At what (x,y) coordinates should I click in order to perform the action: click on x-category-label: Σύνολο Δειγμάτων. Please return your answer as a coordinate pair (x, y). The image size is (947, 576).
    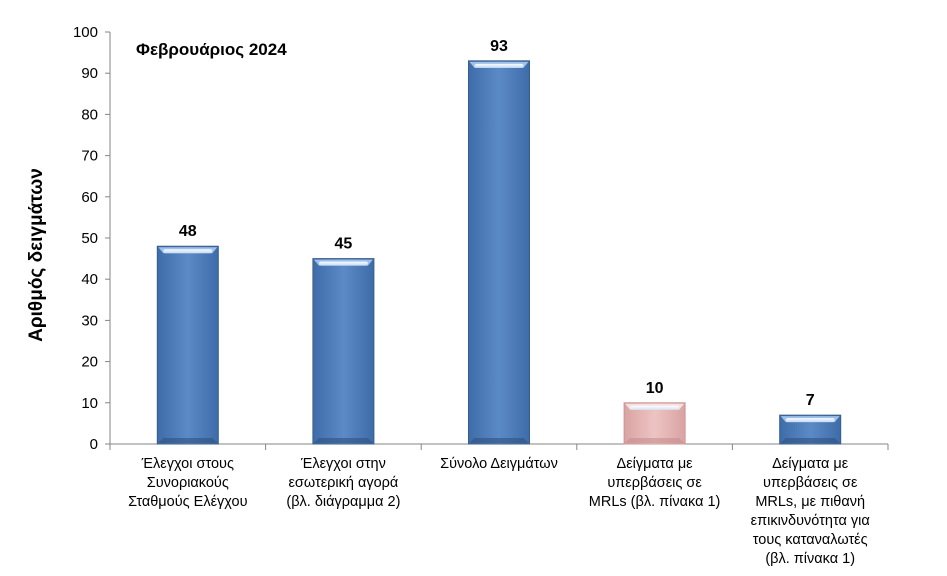
    Looking at the image, I should click on (499, 464).